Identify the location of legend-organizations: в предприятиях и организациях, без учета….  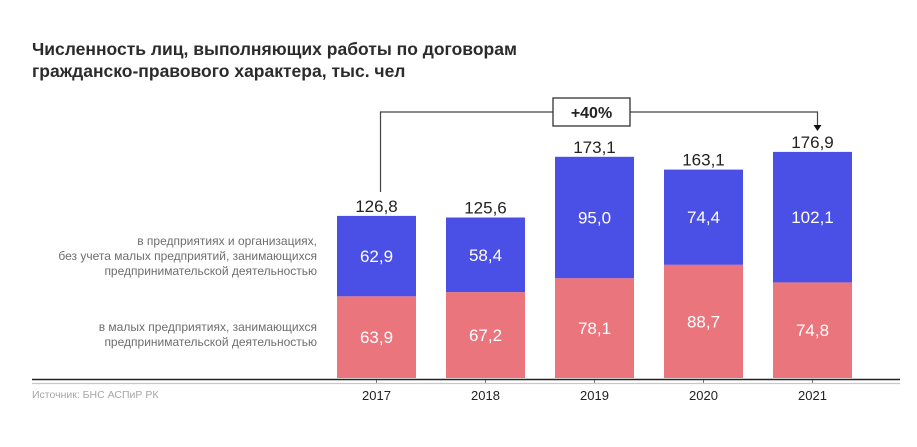
(187, 256).